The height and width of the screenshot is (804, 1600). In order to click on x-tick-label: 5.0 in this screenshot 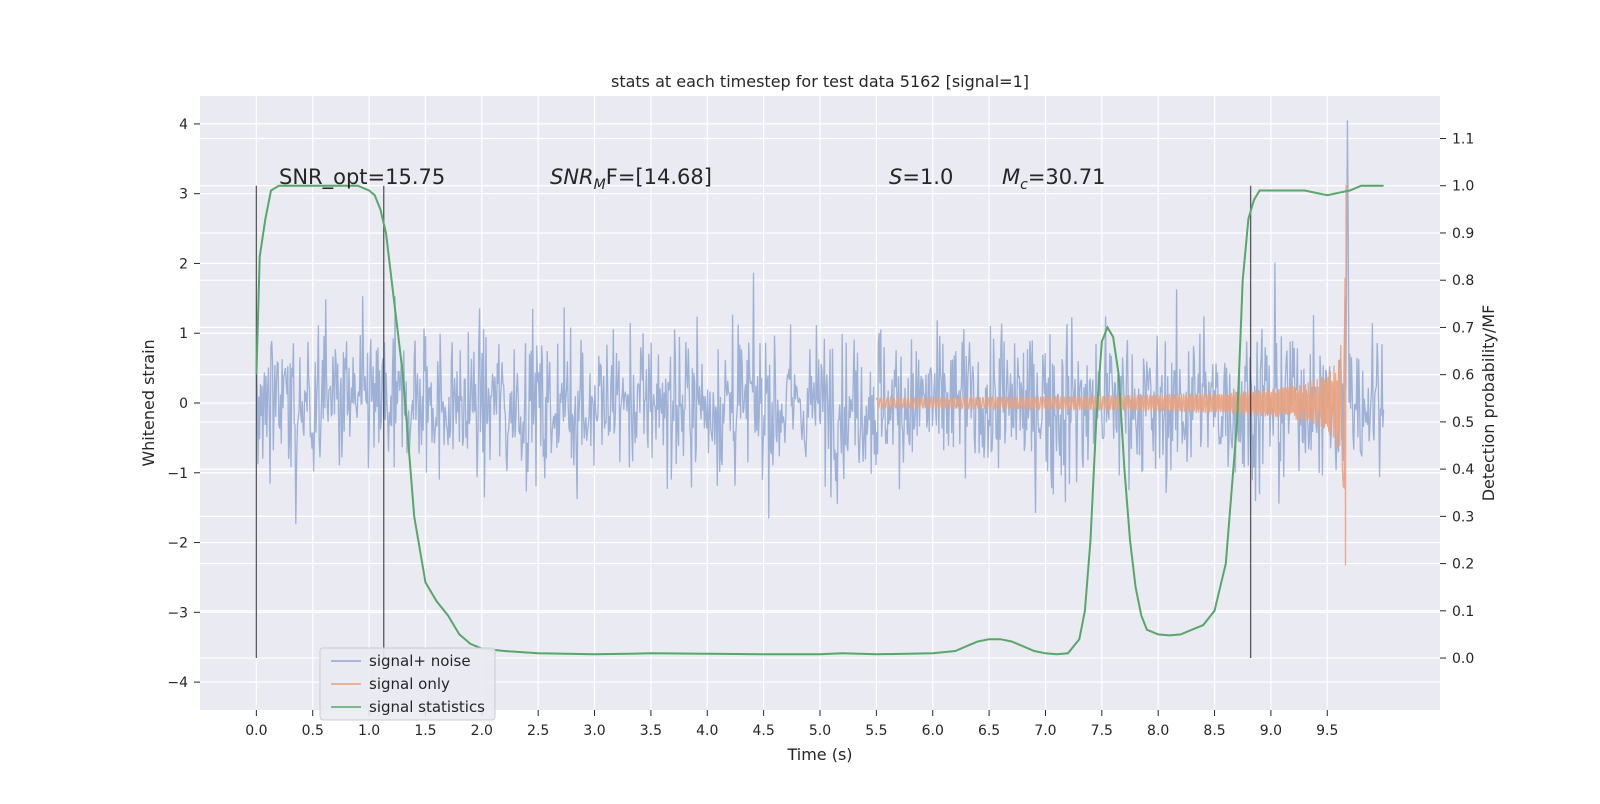, I will do `click(820, 731)`.